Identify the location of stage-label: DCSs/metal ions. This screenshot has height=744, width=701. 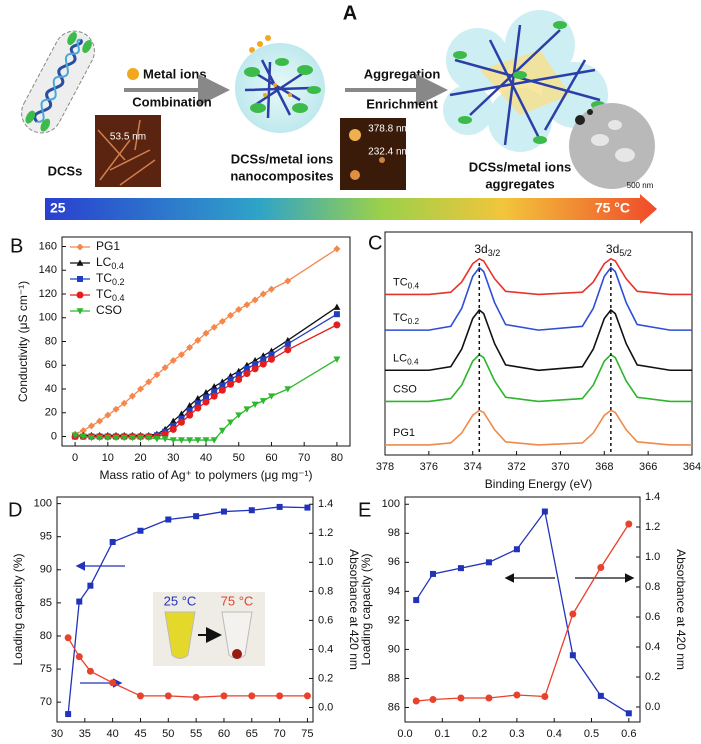
(282, 158).